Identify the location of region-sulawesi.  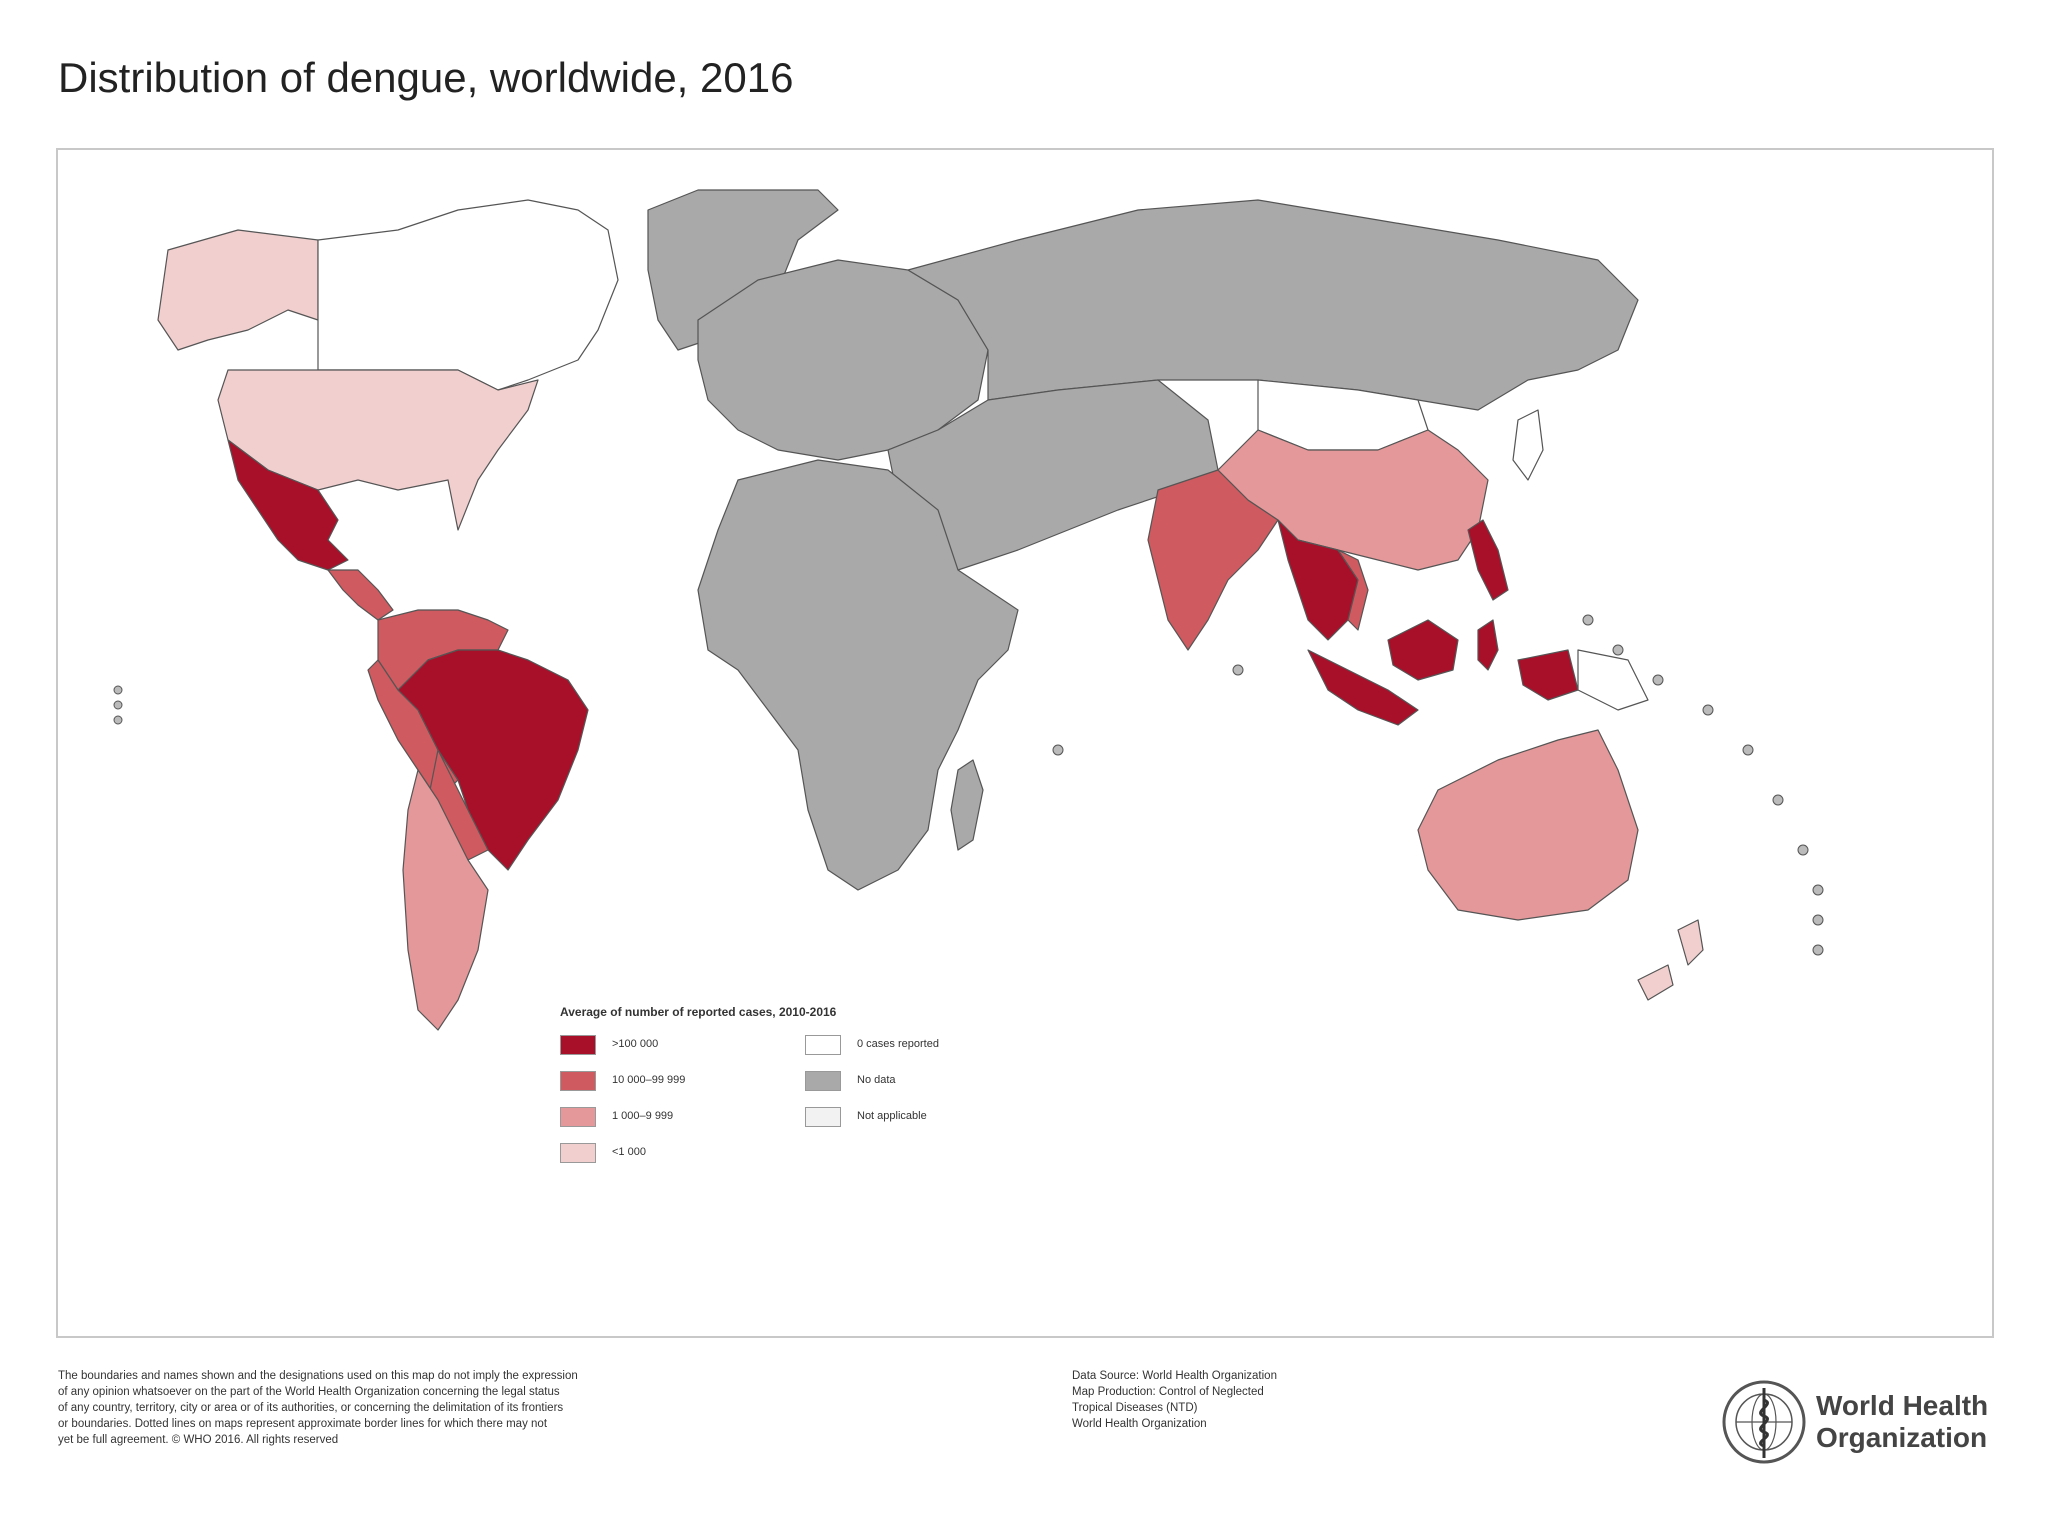
(1488, 645).